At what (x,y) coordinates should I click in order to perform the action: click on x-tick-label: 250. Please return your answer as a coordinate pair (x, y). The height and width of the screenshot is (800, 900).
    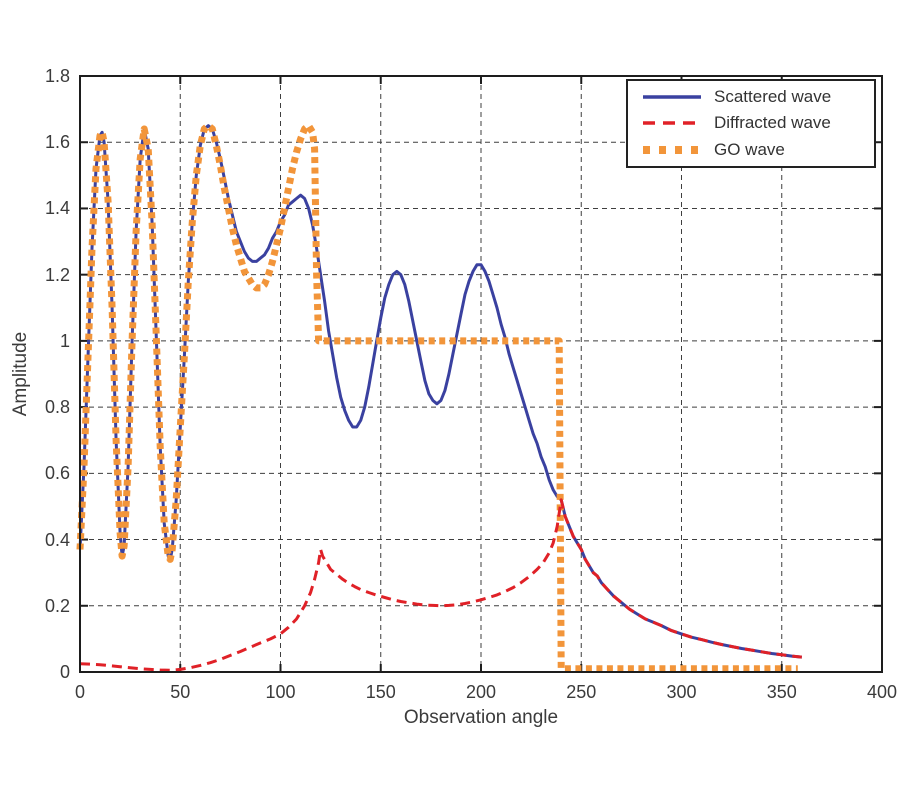
    Looking at the image, I should click on (581, 692).